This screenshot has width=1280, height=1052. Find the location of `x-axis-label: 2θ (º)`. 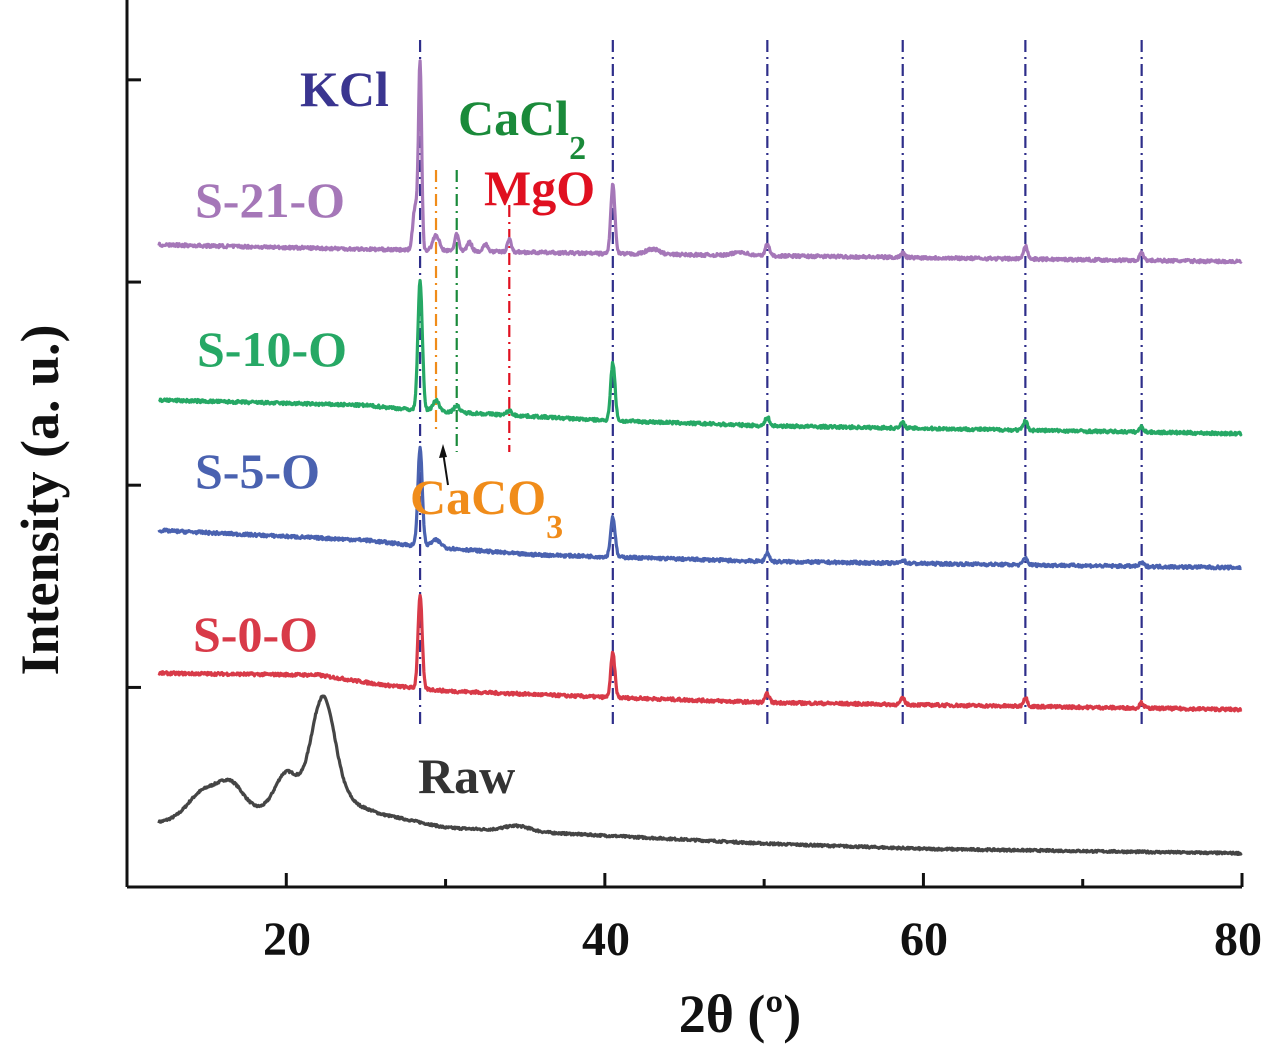

x-axis-label: 2θ (º) is located at coordinates (740, 1014).